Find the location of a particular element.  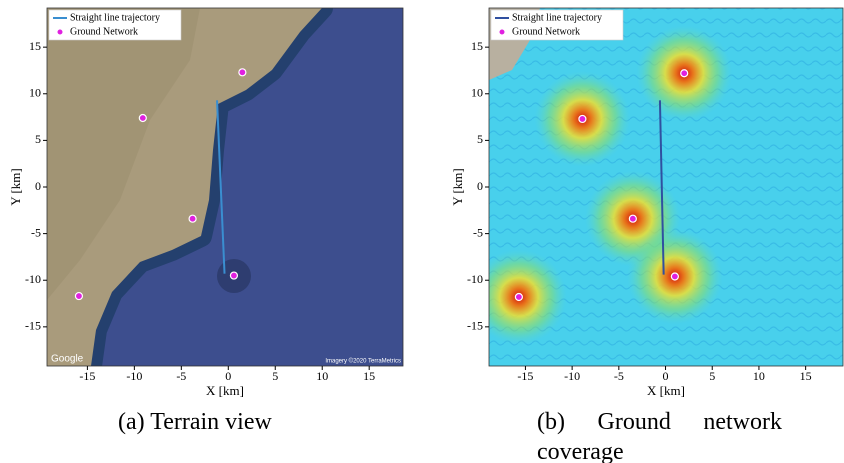

land-texture is located at coordinates (123, 154).